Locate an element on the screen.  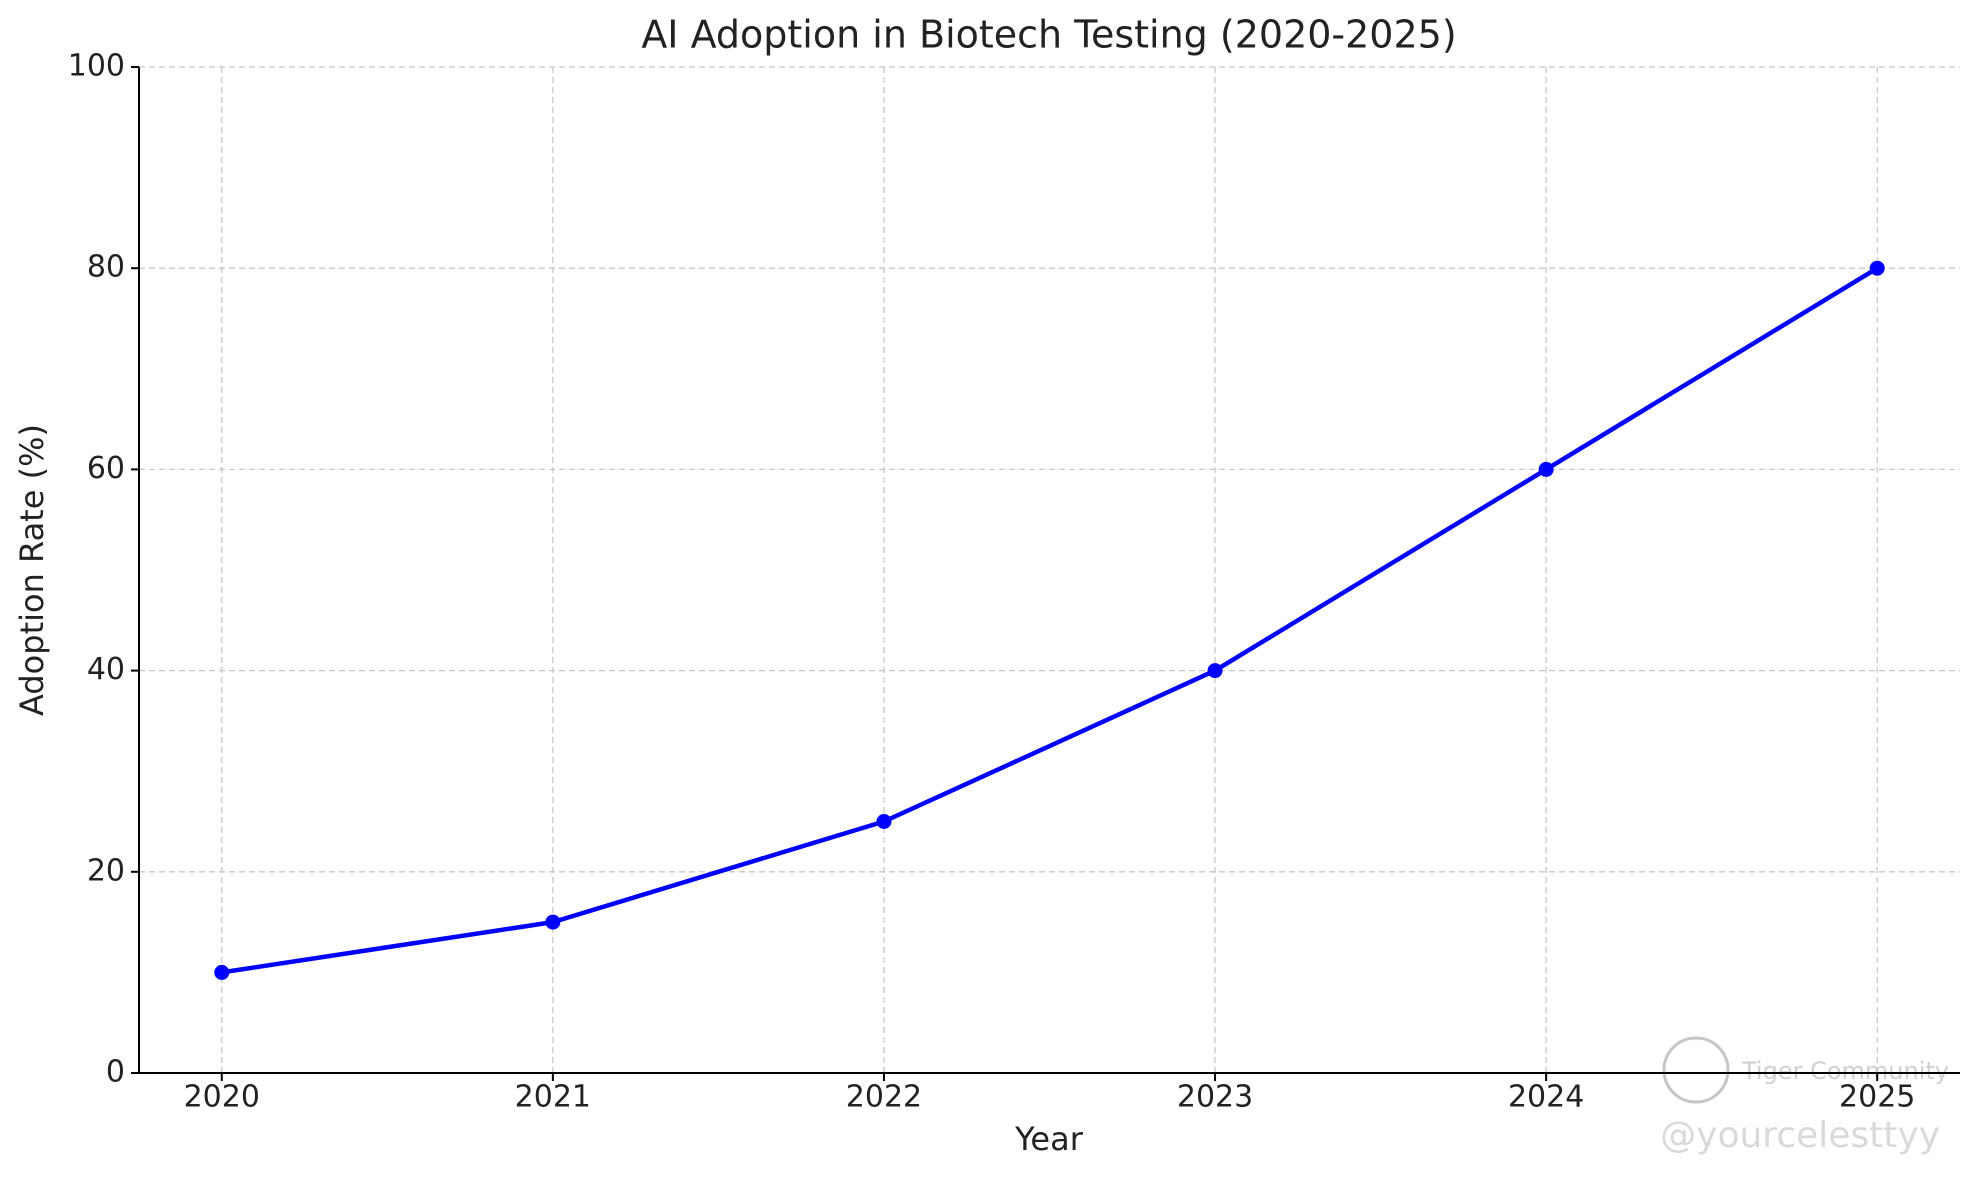
y-tick-label: 80 is located at coordinates (106, 267).